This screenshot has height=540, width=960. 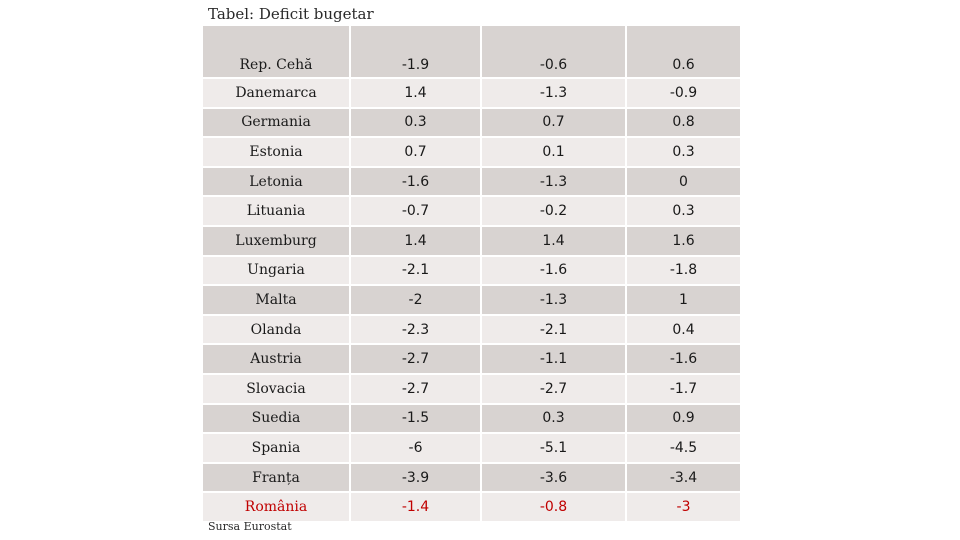 I want to click on value-cell-2016: -3, so click(x=684, y=508).